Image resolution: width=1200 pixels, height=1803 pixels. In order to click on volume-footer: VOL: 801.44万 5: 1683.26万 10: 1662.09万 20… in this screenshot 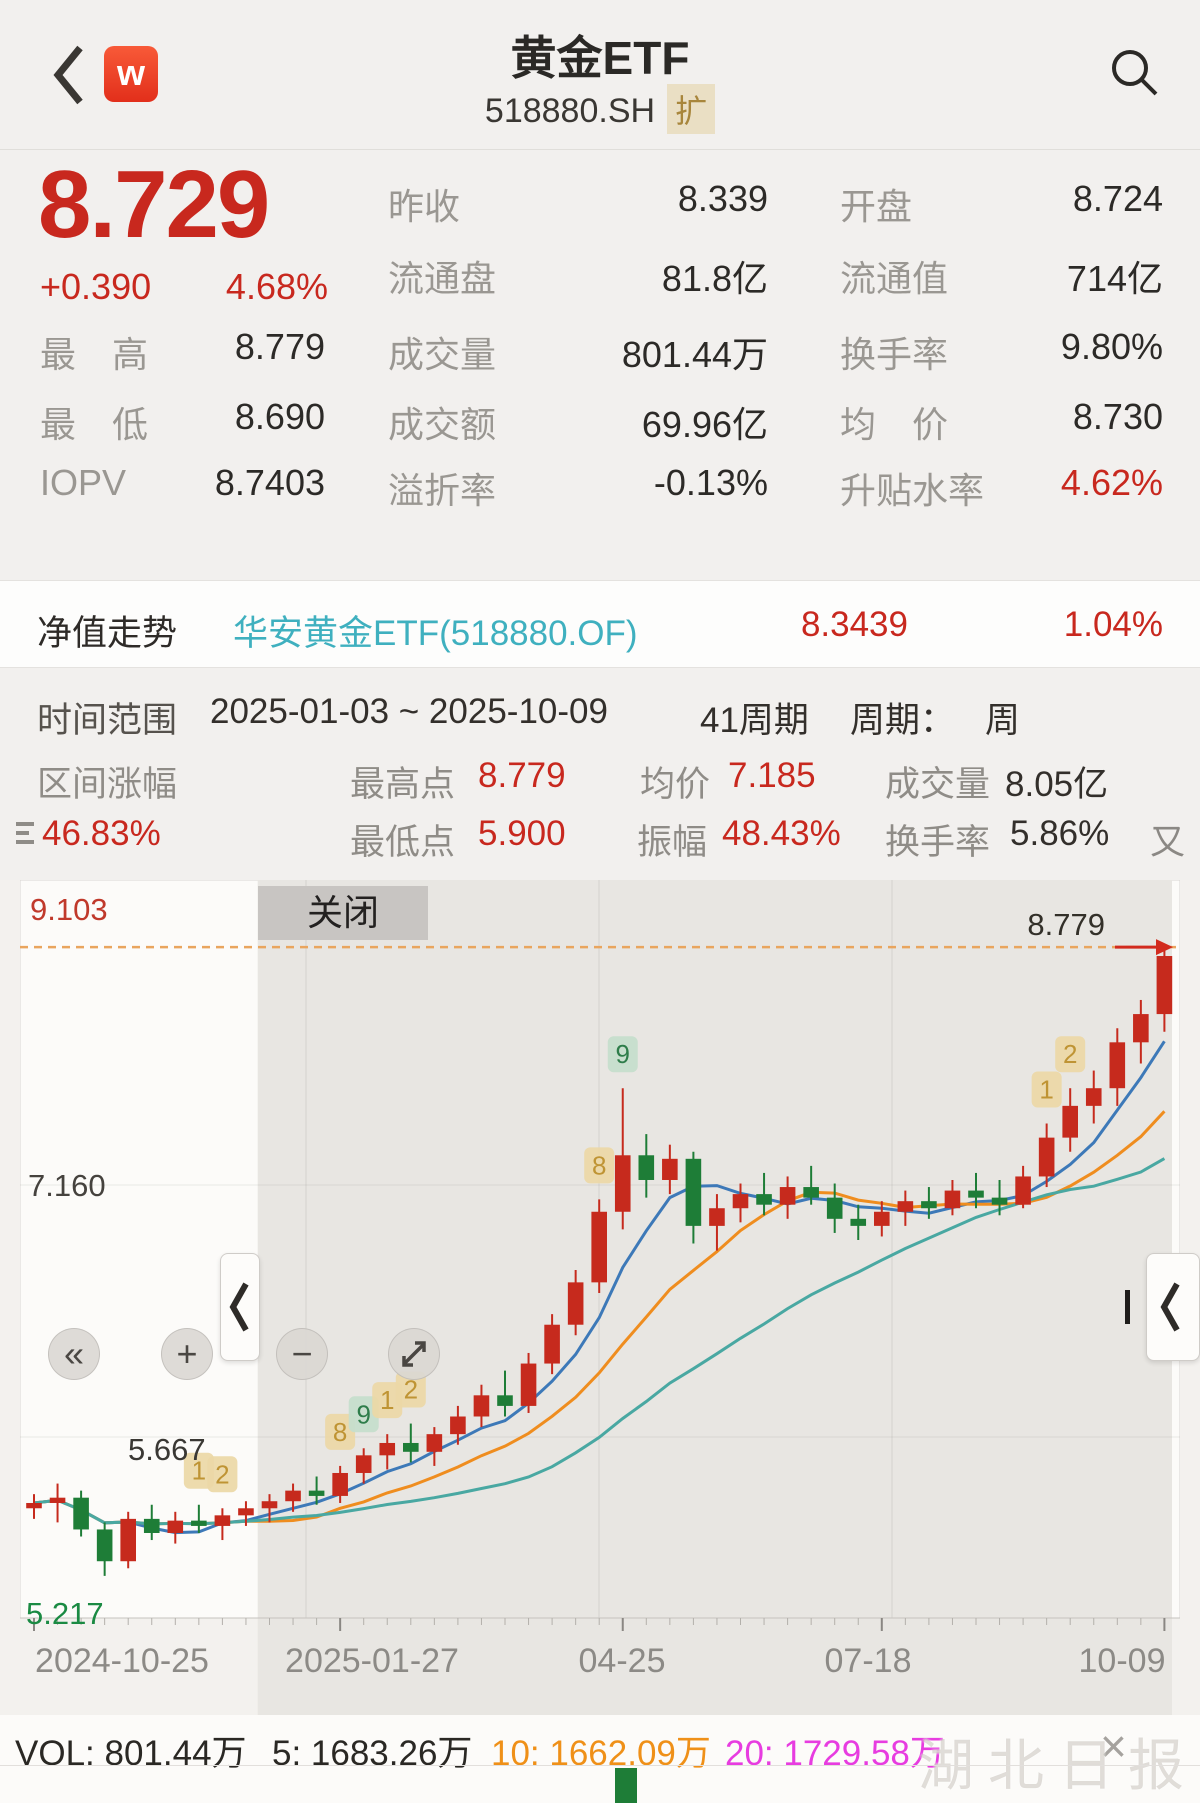, I will do `click(600, 1759)`.